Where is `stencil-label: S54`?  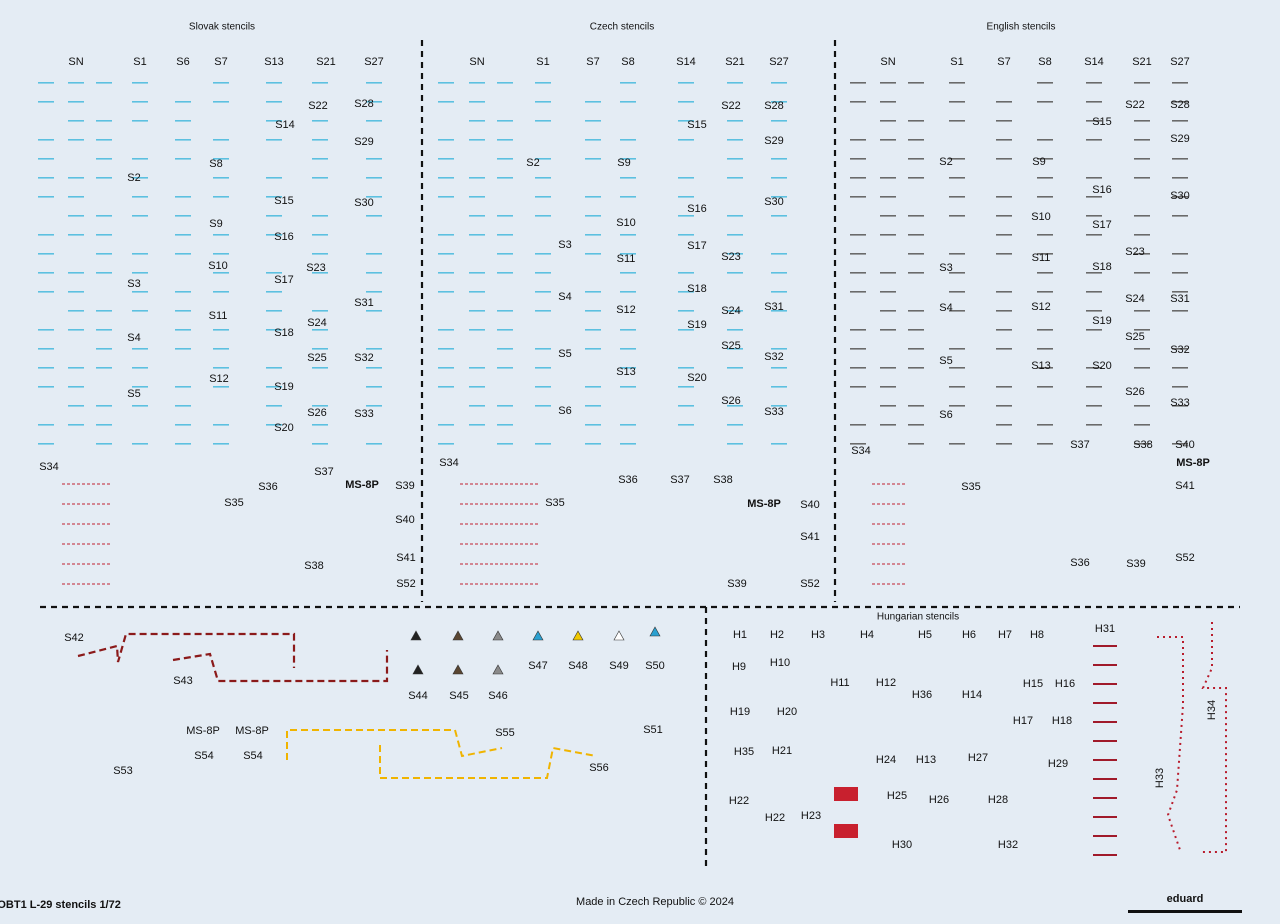
stencil-label: S54 is located at coordinates (253, 756).